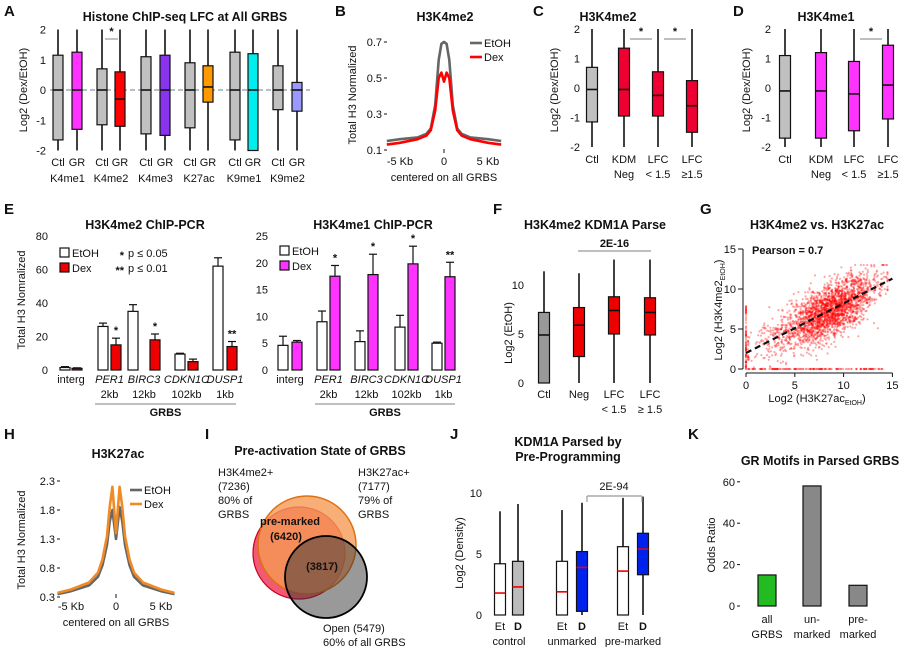 This screenshot has width=900, height=647. I want to click on y-axis-label: Log2 (H3K4me2EtOH), so click(720, 310).